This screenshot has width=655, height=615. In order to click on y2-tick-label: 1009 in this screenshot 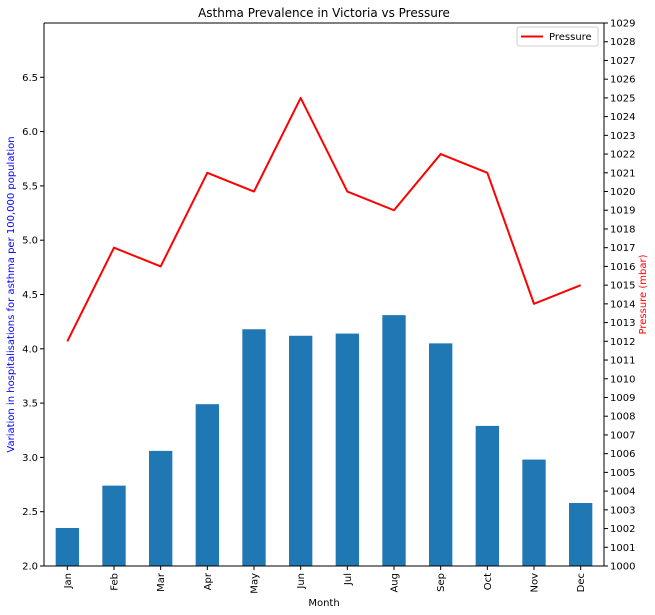, I will do `click(622, 398)`.